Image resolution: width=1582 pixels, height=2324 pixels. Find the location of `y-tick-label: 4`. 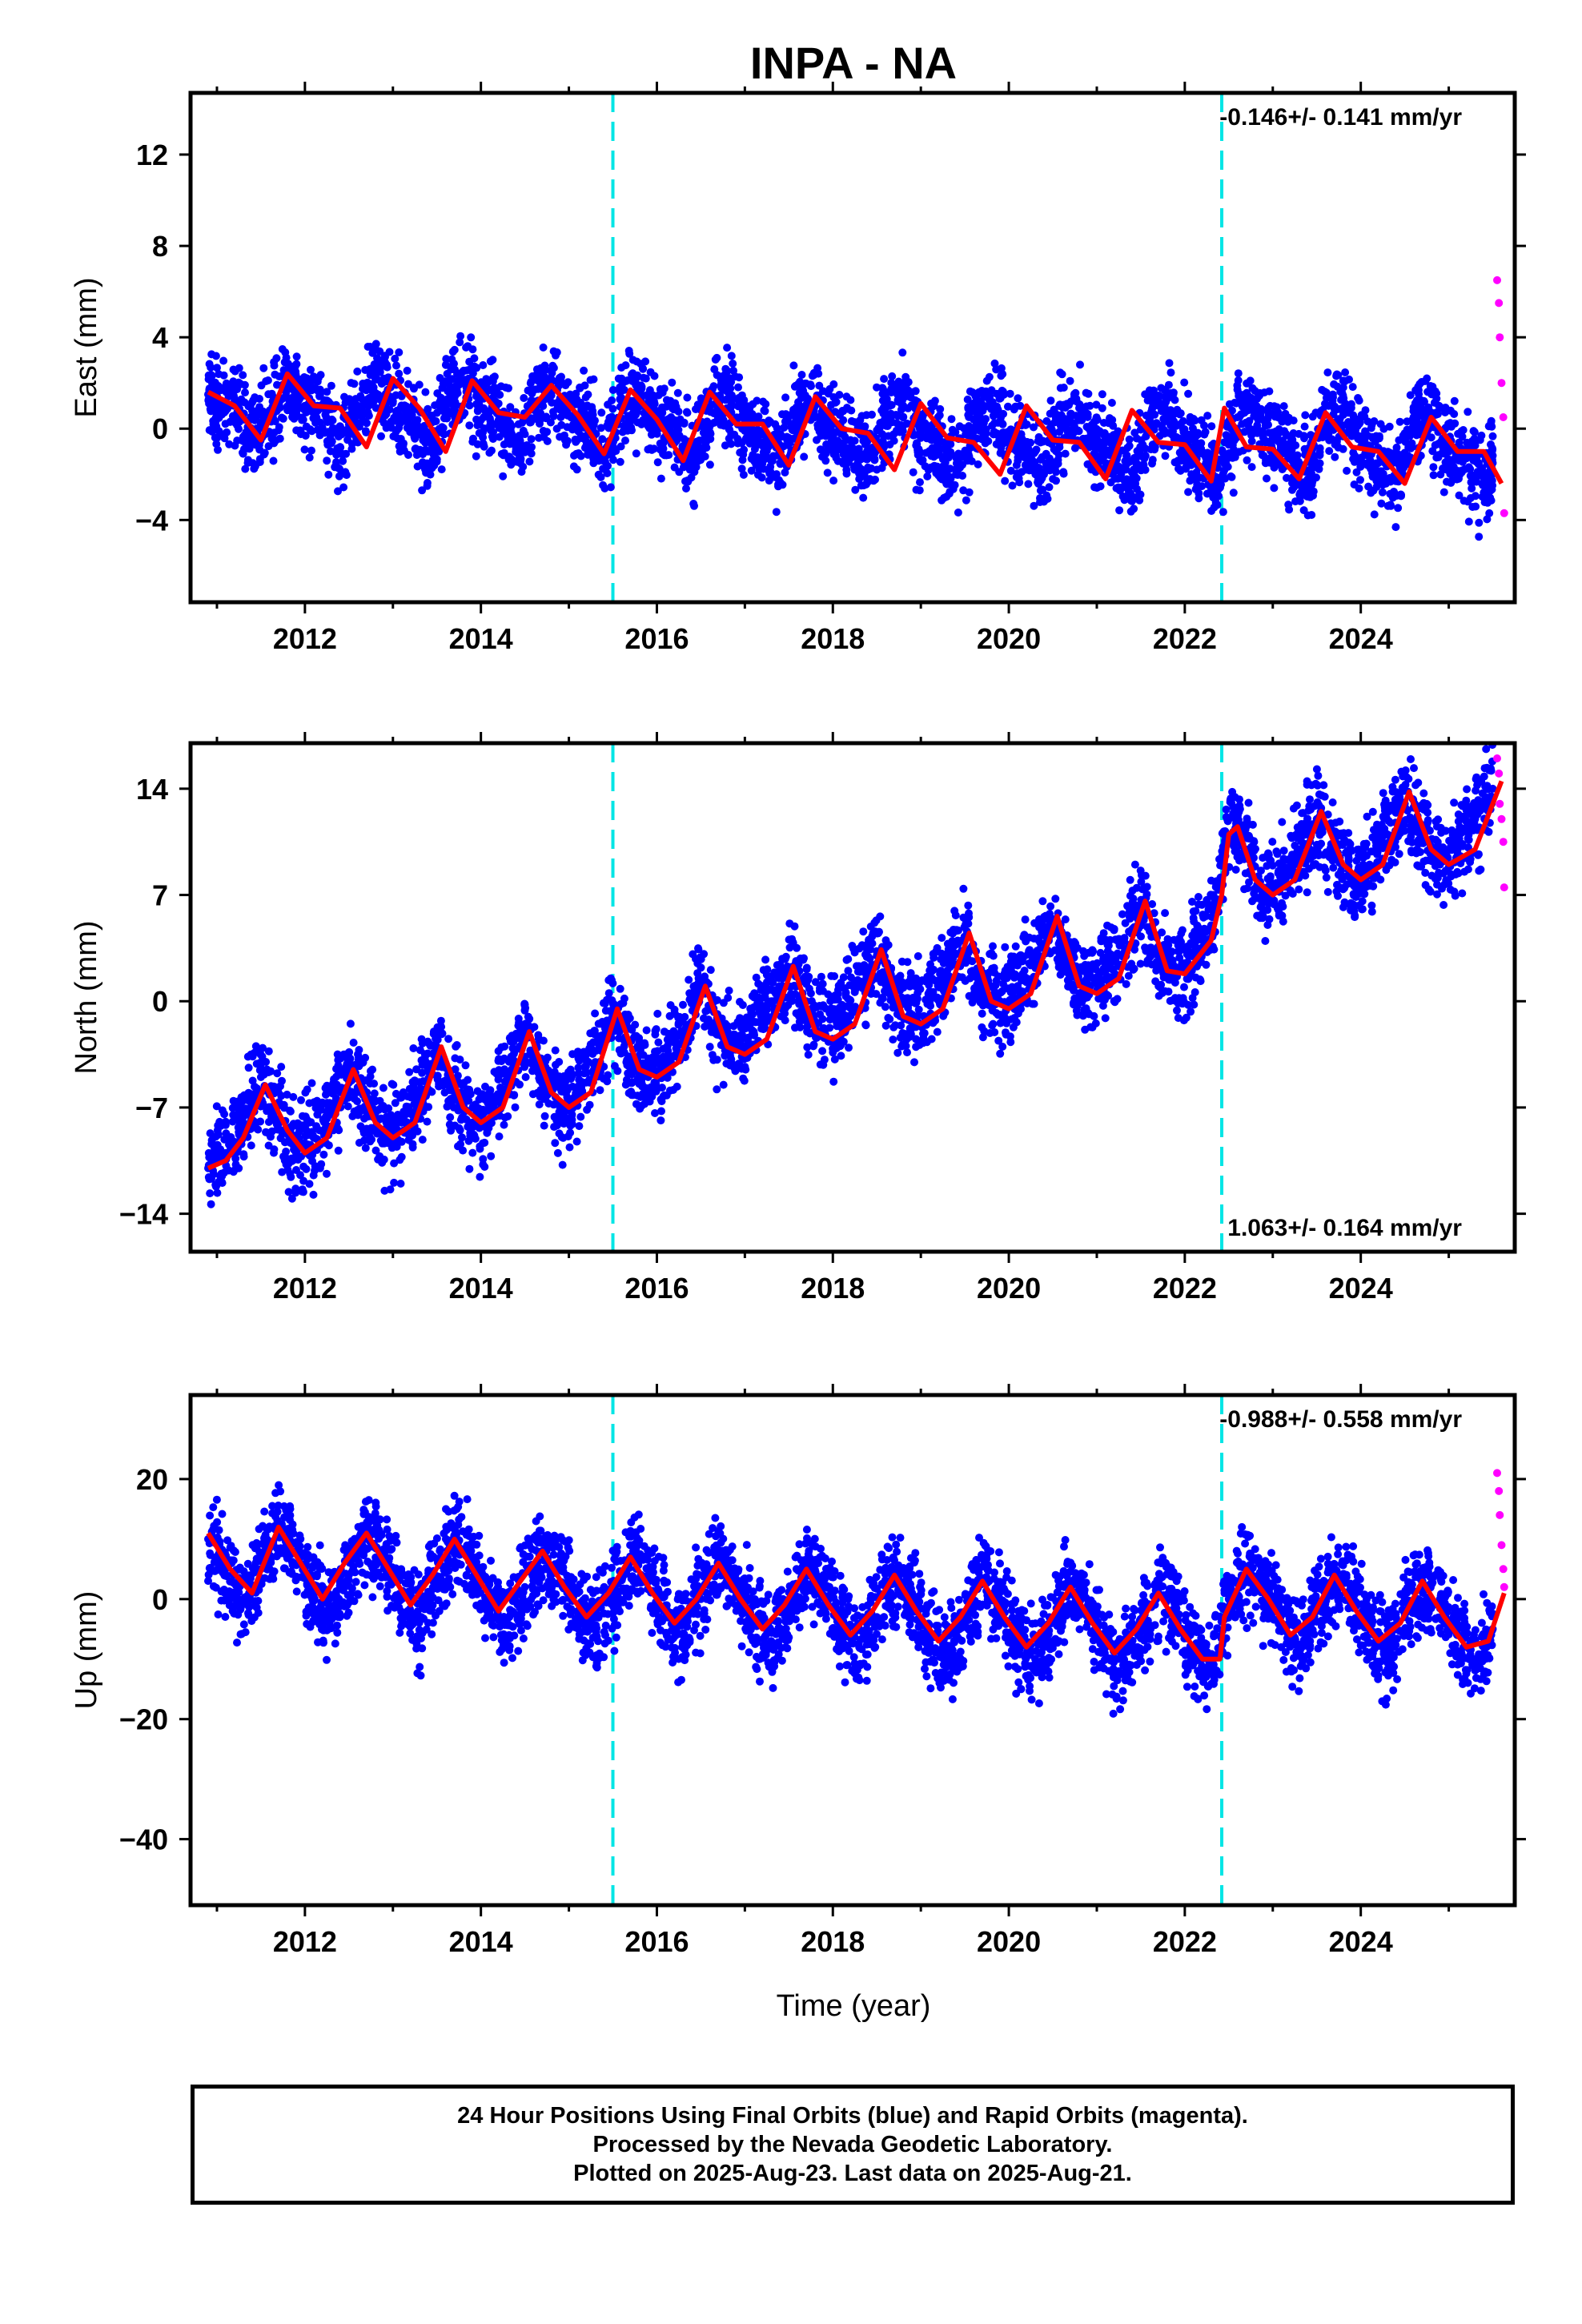

y-tick-label: 4 is located at coordinates (160, 337).